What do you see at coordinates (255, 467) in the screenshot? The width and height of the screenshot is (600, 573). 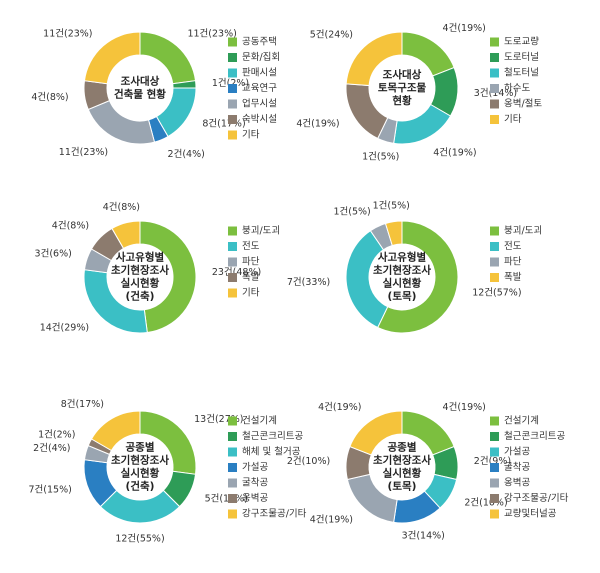 I see `legend-label: 가설공` at bounding box center [255, 467].